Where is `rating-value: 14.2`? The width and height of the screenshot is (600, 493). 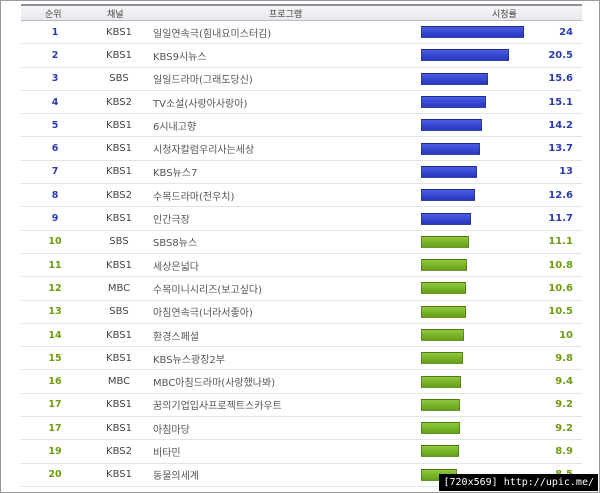 rating-value: 14.2 is located at coordinates (560, 125).